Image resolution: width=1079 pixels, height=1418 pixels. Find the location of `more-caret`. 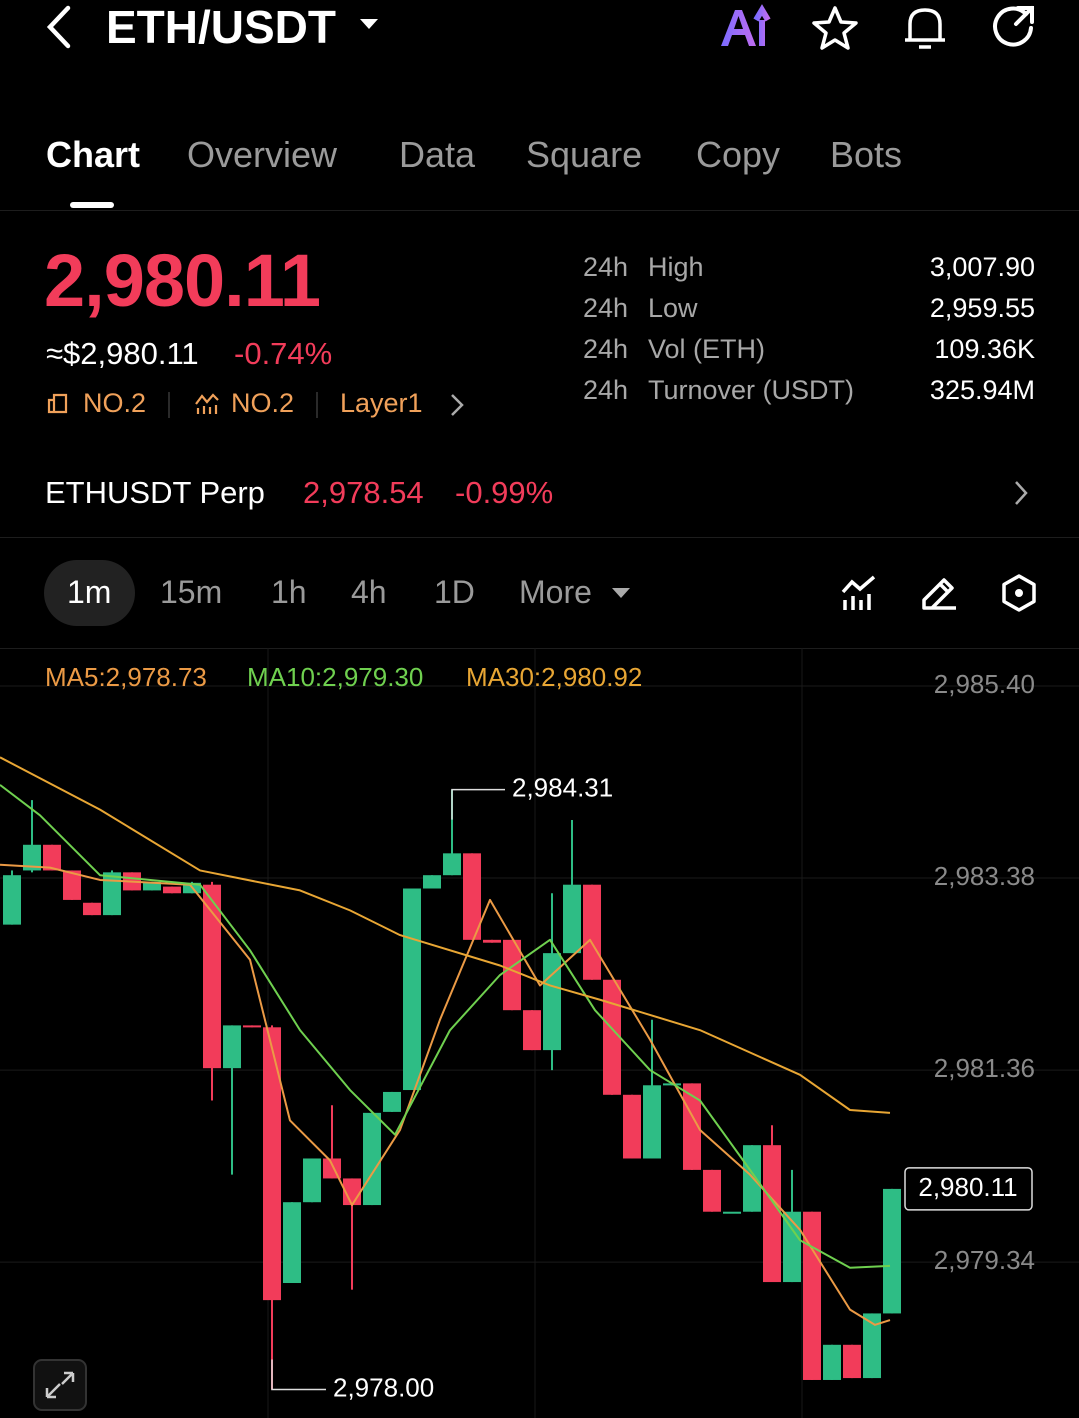

more-caret is located at coordinates (621, 593).